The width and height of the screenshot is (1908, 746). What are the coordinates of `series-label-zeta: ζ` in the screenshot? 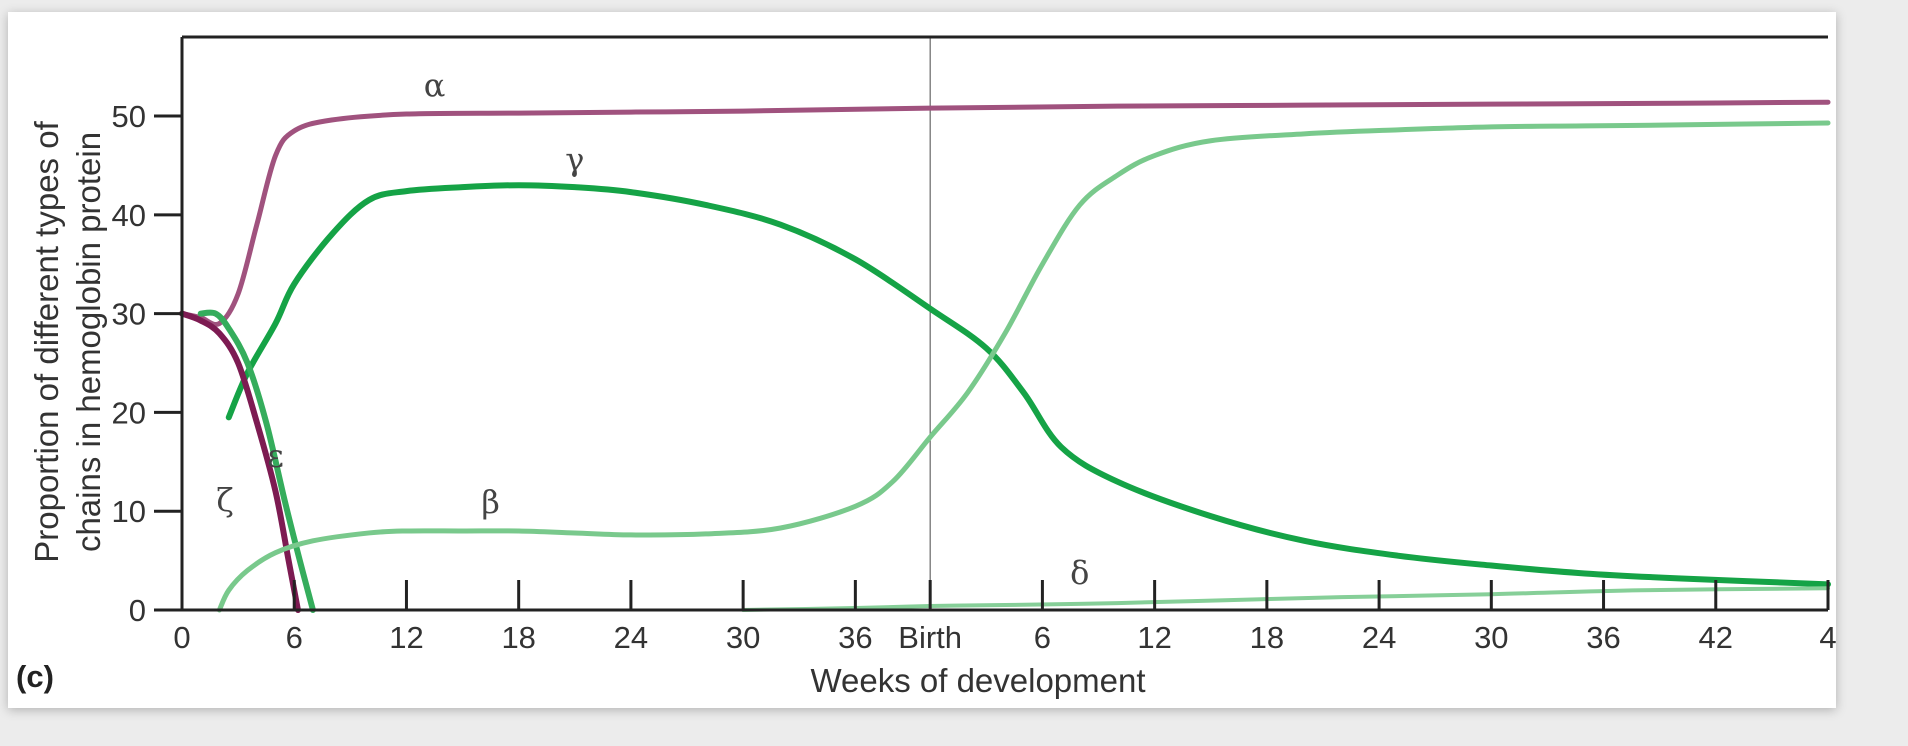 It's located at (224, 500).